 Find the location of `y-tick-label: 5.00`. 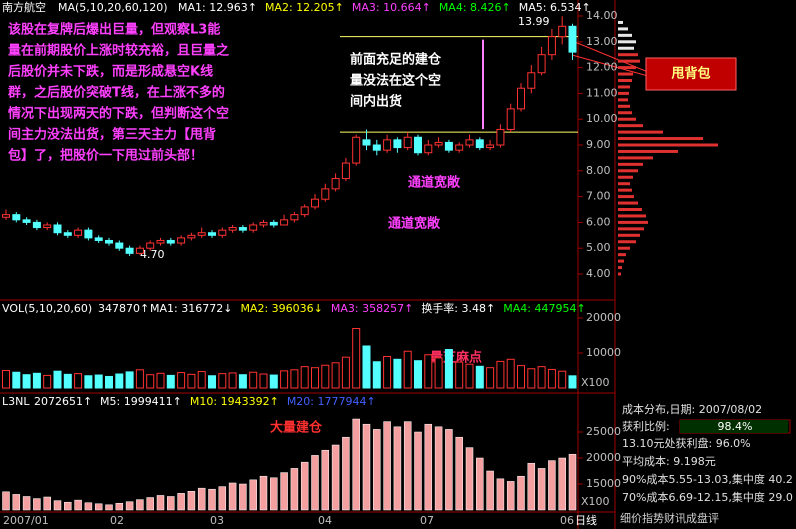

y-tick-label: 5.00 is located at coordinates (598, 247).